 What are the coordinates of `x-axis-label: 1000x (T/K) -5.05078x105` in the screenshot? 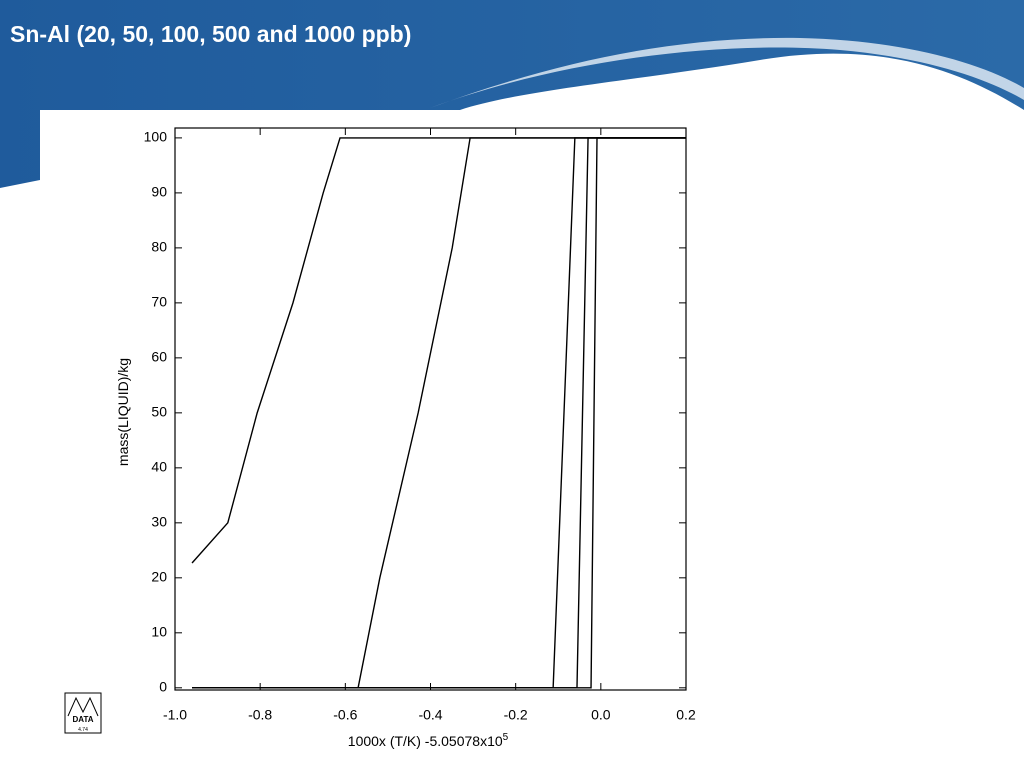 It's located at (428, 740).